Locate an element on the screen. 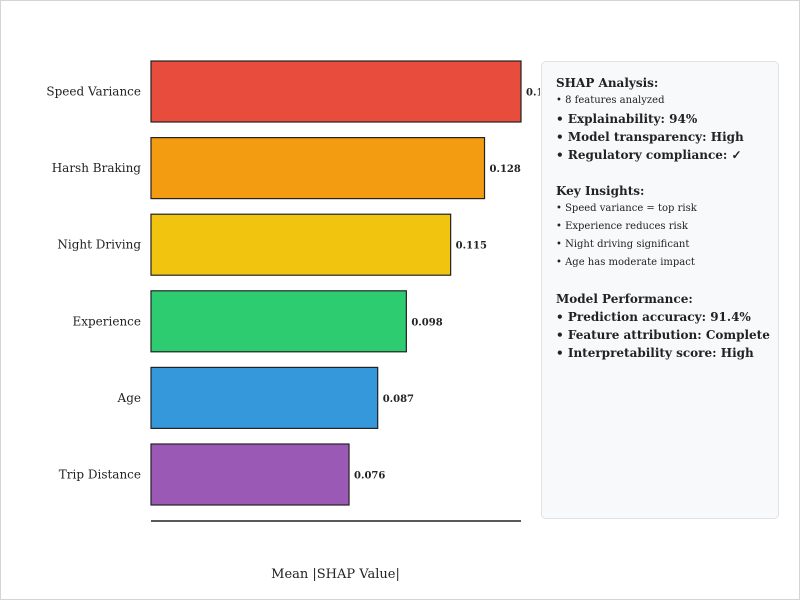  insight-night-driving: • Night driving significant is located at coordinates (623, 244).